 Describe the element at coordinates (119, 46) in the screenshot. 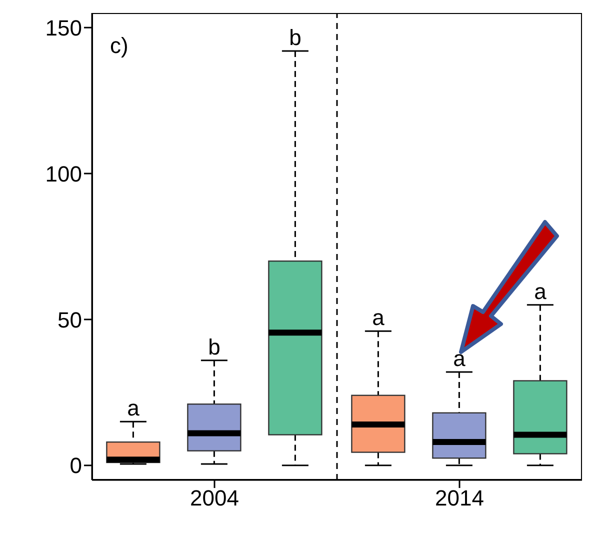

I see `annotation: c)` at that location.